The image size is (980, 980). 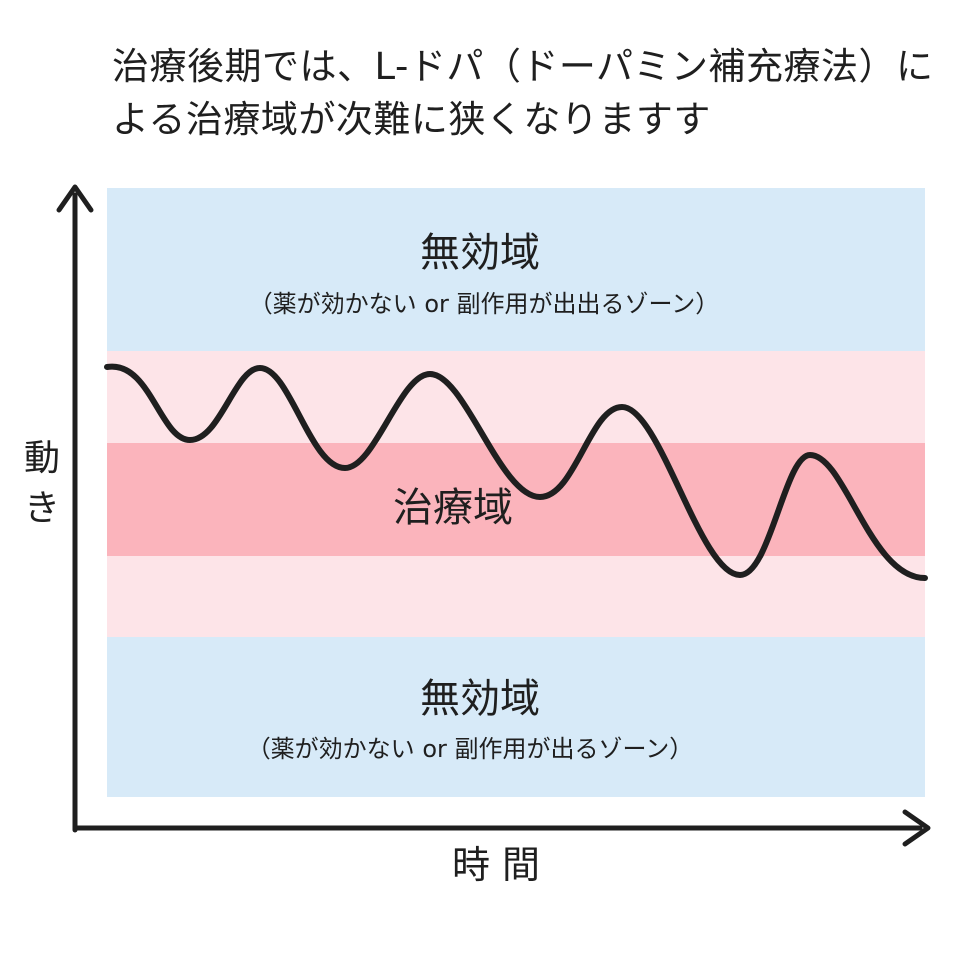 What do you see at coordinates (916, 828) in the screenshot?
I see `x-axis-arrowhead` at bounding box center [916, 828].